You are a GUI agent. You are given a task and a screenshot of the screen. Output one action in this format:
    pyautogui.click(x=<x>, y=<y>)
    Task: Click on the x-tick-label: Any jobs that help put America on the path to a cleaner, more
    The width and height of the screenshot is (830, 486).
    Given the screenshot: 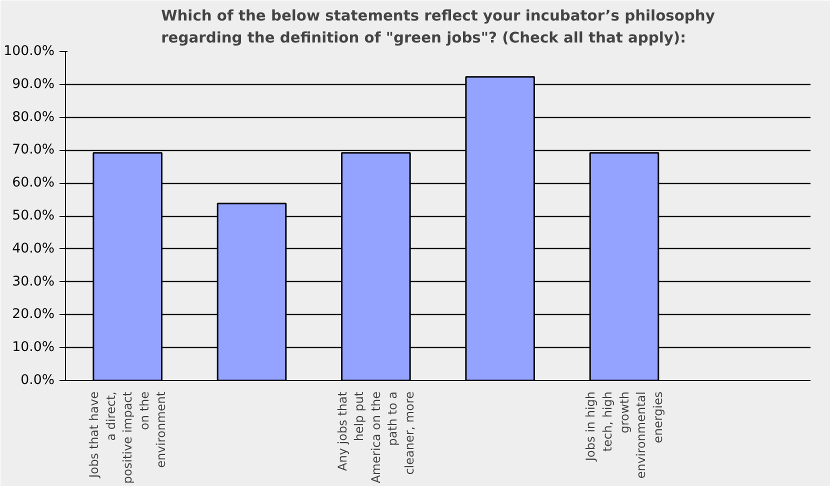 What is the action you would take?
    pyautogui.click(x=376, y=437)
    